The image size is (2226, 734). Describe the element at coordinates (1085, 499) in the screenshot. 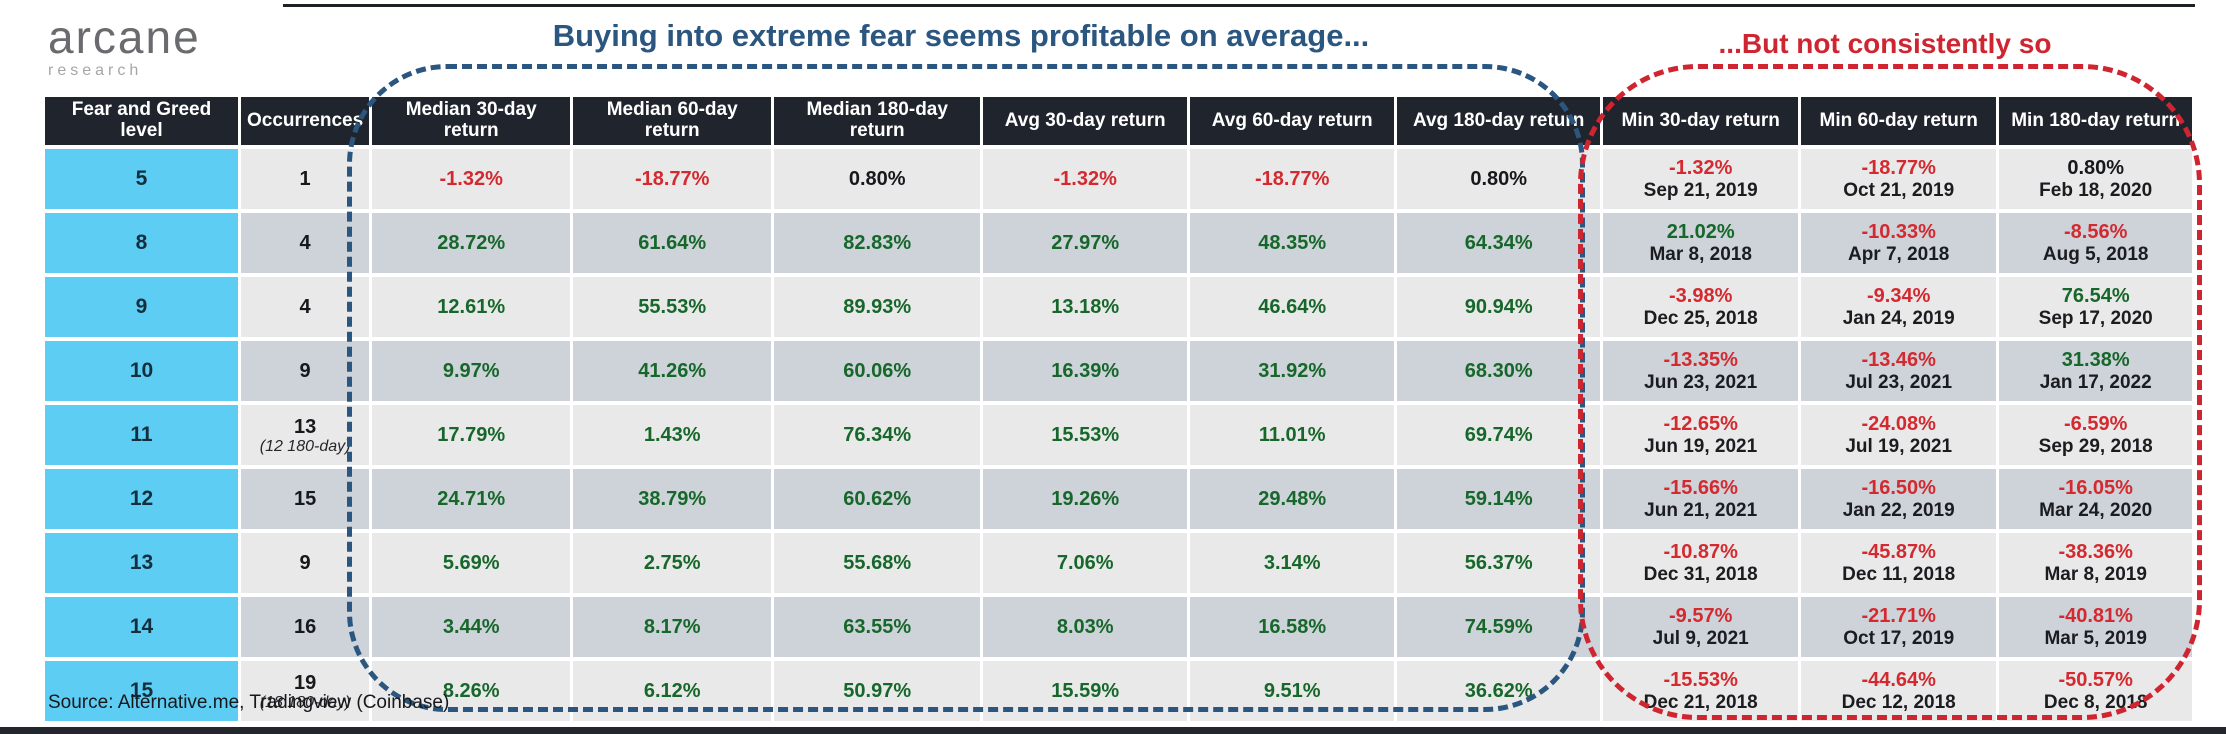

I see `return-cell: 19.26%` at that location.